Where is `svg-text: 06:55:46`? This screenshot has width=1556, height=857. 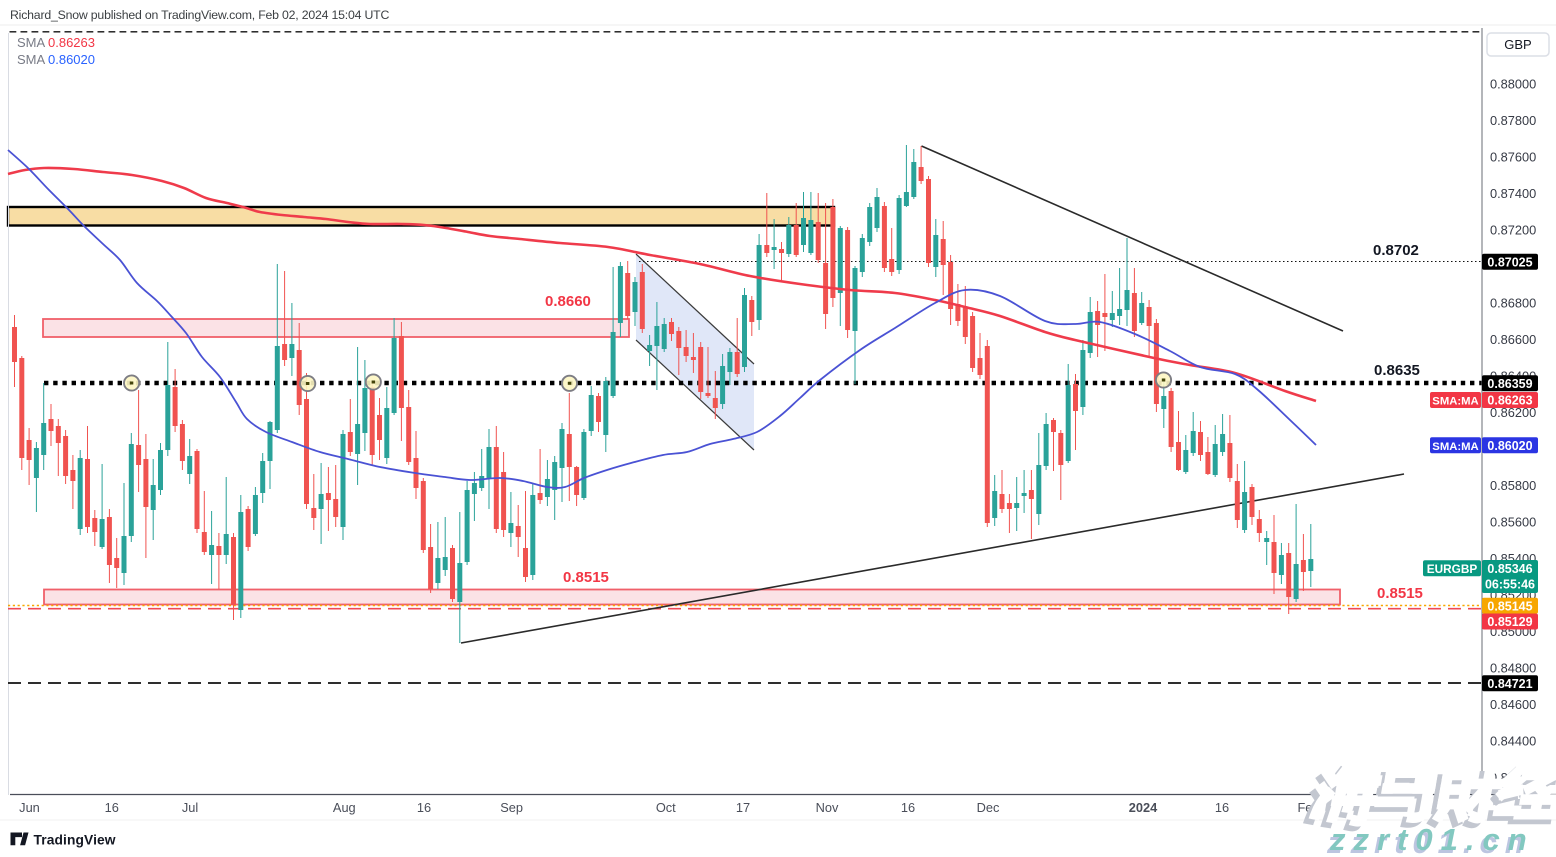 svg-text: 06:55:46 is located at coordinates (1510, 585).